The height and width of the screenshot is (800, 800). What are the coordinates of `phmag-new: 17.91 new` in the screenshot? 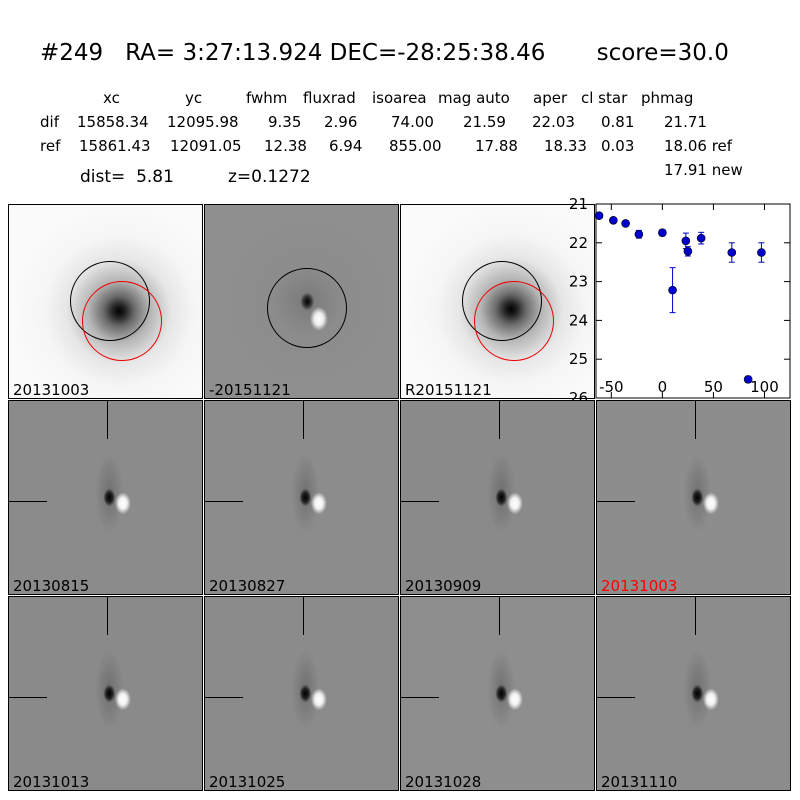 It's located at (703, 170).